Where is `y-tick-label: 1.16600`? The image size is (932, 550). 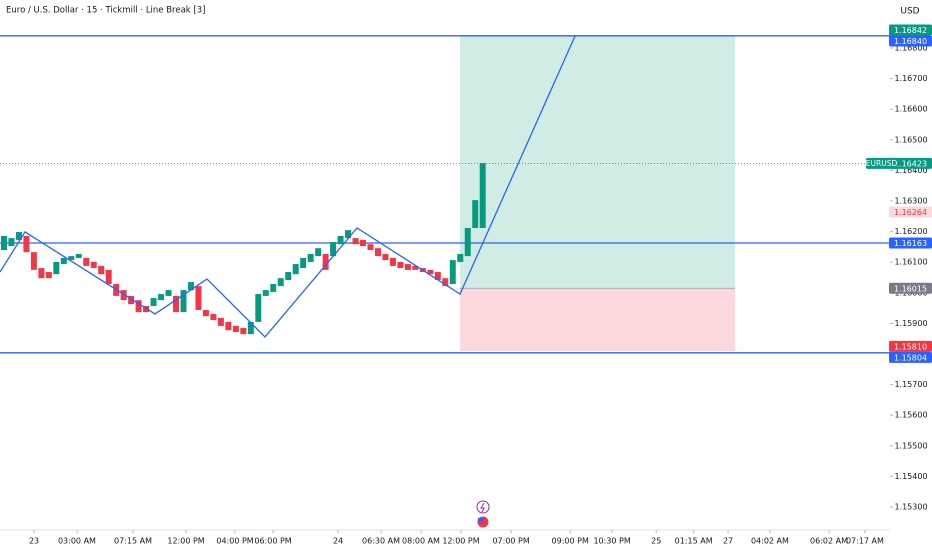
y-tick-label: 1.16600 is located at coordinates (910, 109).